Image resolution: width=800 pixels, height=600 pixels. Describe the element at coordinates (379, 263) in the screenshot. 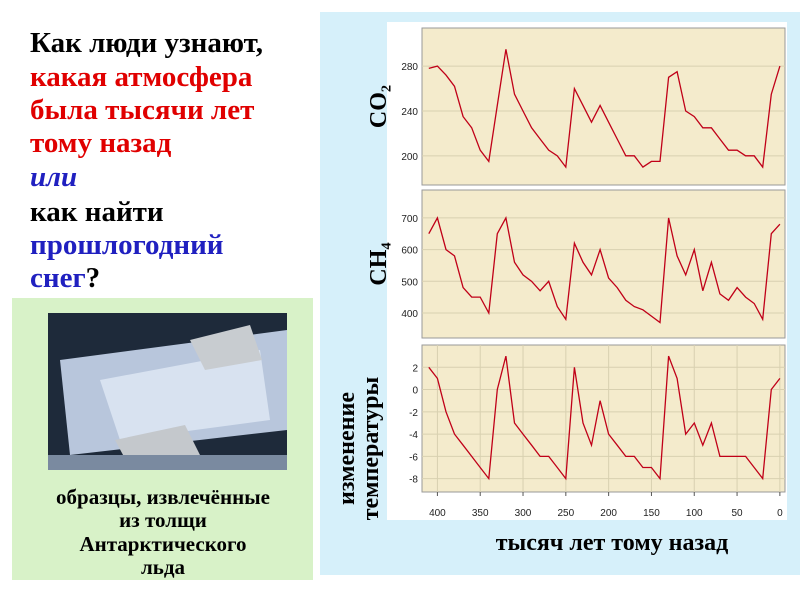

I see `y-axis-label: CH₄` at that location.